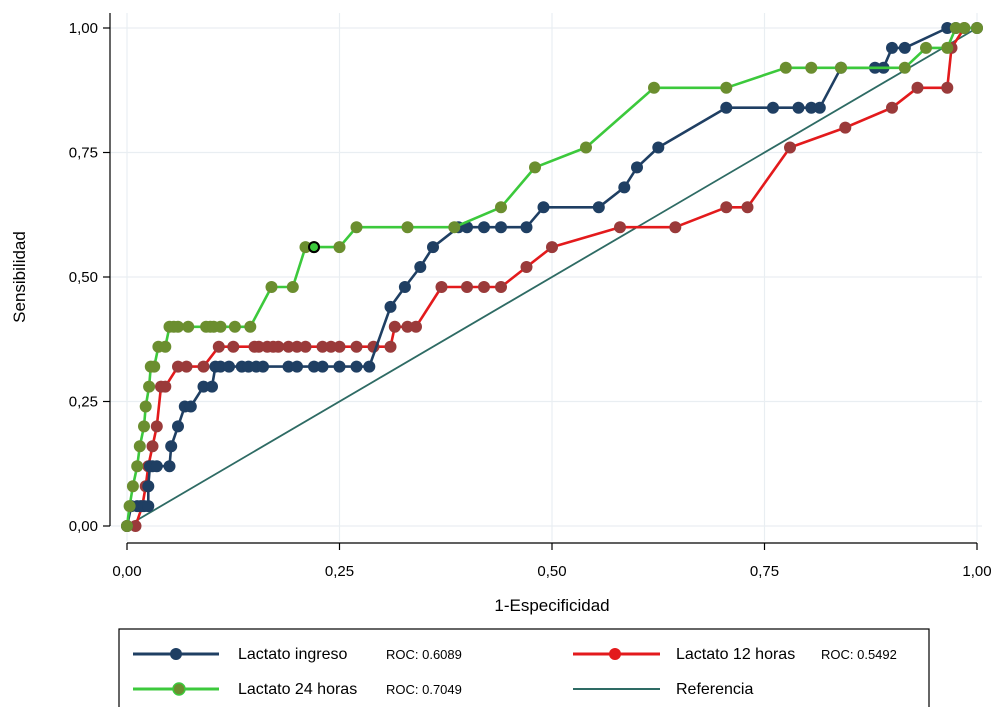  What do you see at coordinates (19, 277) in the screenshot?
I see `y-axis-title: Sensibilidad` at bounding box center [19, 277].